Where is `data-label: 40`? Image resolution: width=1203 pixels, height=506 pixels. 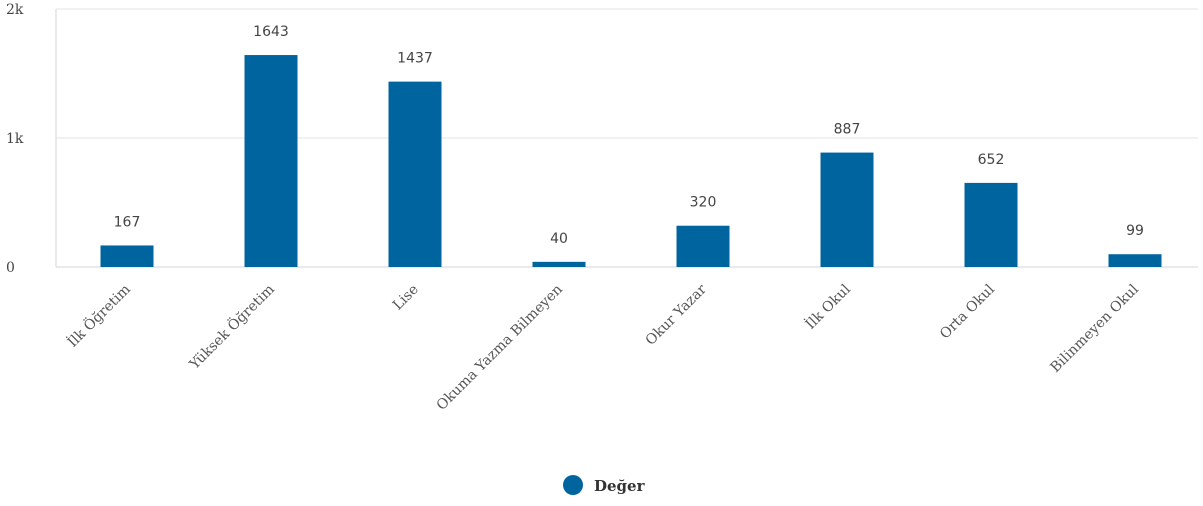
data-label: 40 is located at coordinates (559, 239).